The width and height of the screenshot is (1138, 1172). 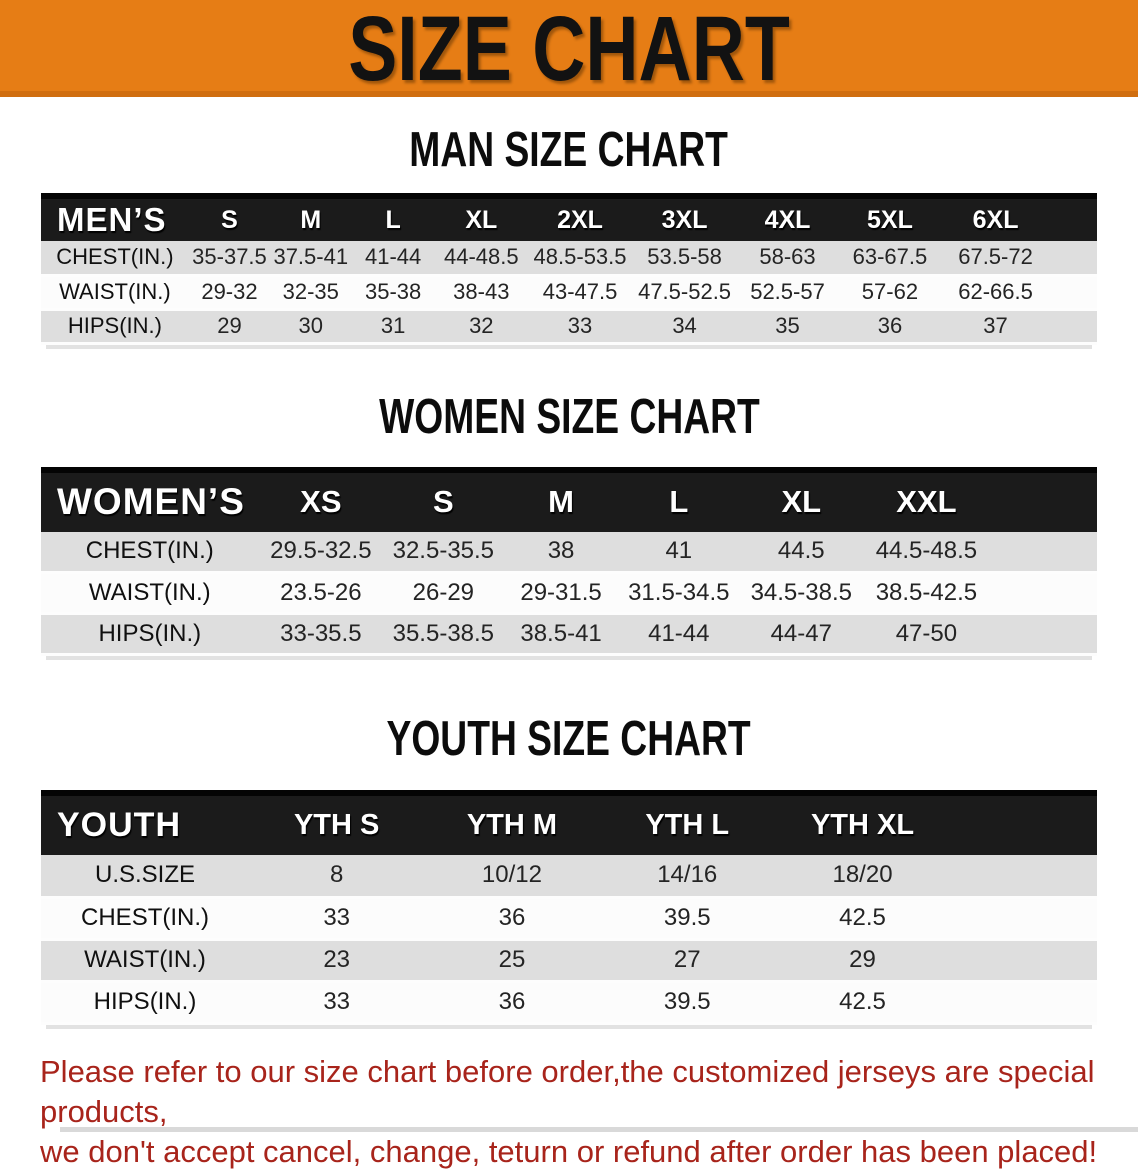 What do you see at coordinates (145, 877) in the screenshot?
I see `row-label: U.S.SIZE` at bounding box center [145, 877].